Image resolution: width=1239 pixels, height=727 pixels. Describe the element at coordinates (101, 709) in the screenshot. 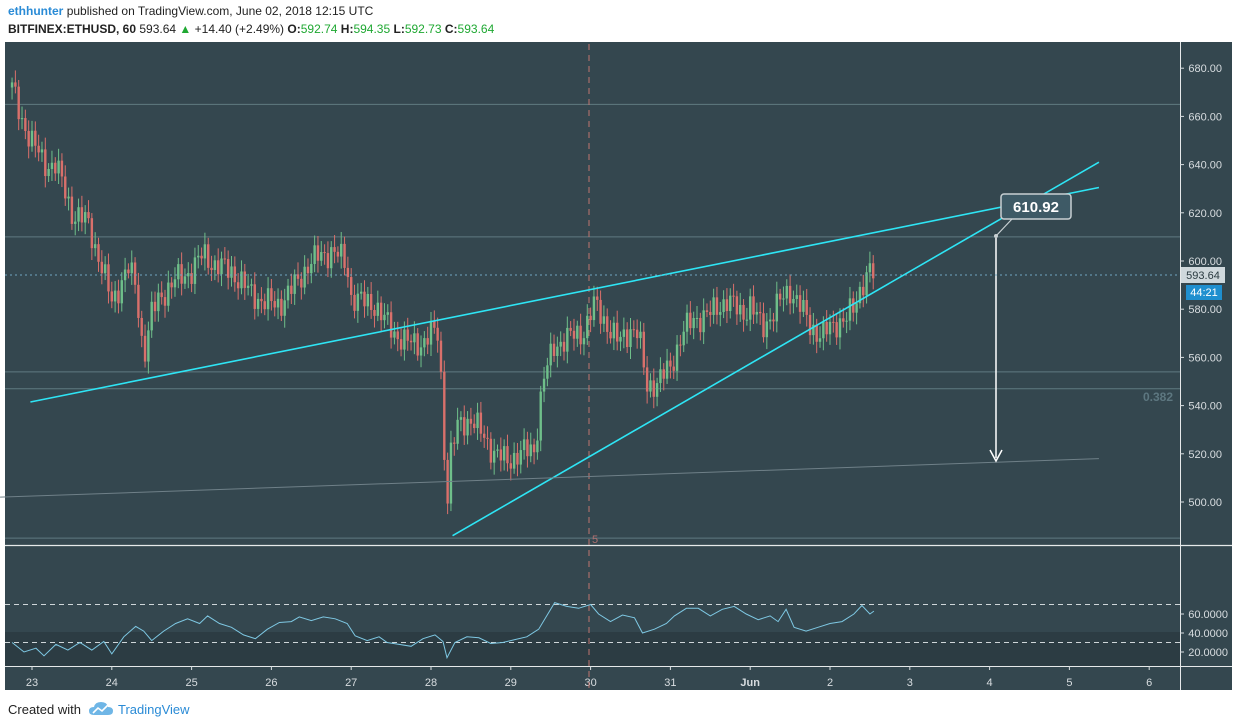

I see `tradingview-cloud-icon` at that location.